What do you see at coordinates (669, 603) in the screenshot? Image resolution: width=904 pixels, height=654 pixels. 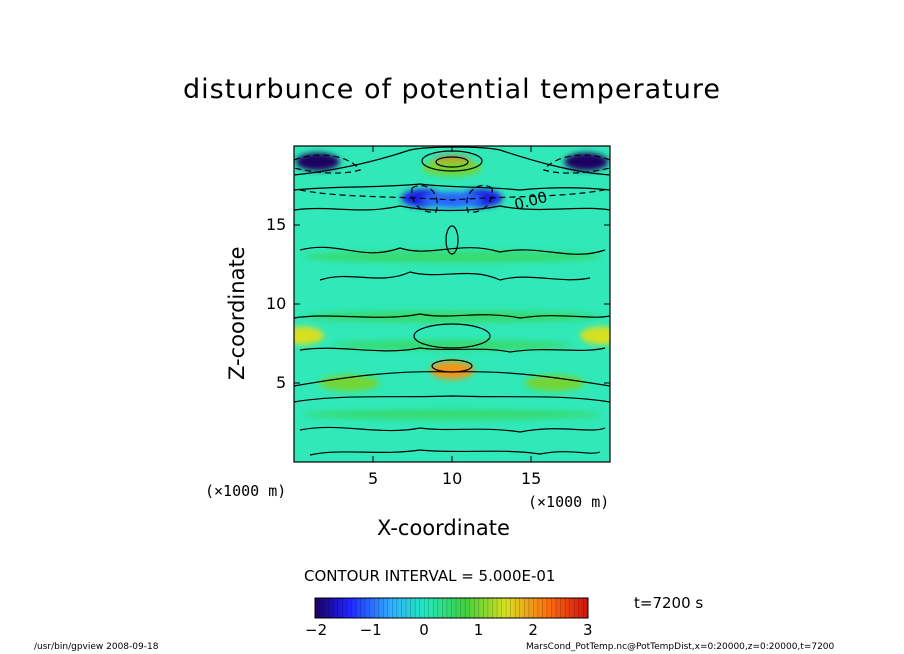 I see `time-label: t=7200 s` at bounding box center [669, 603].